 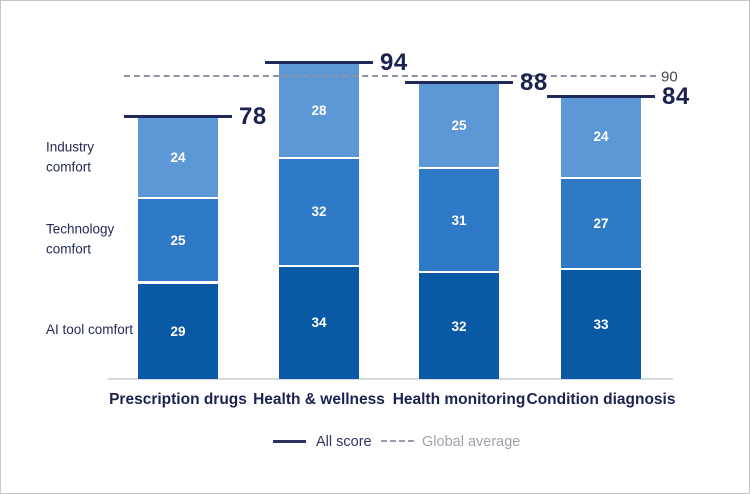 What do you see at coordinates (319, 399) in the screenshot?
I see `category-label-health-wellness: Health & wellness` at bounding box center [319, 399].